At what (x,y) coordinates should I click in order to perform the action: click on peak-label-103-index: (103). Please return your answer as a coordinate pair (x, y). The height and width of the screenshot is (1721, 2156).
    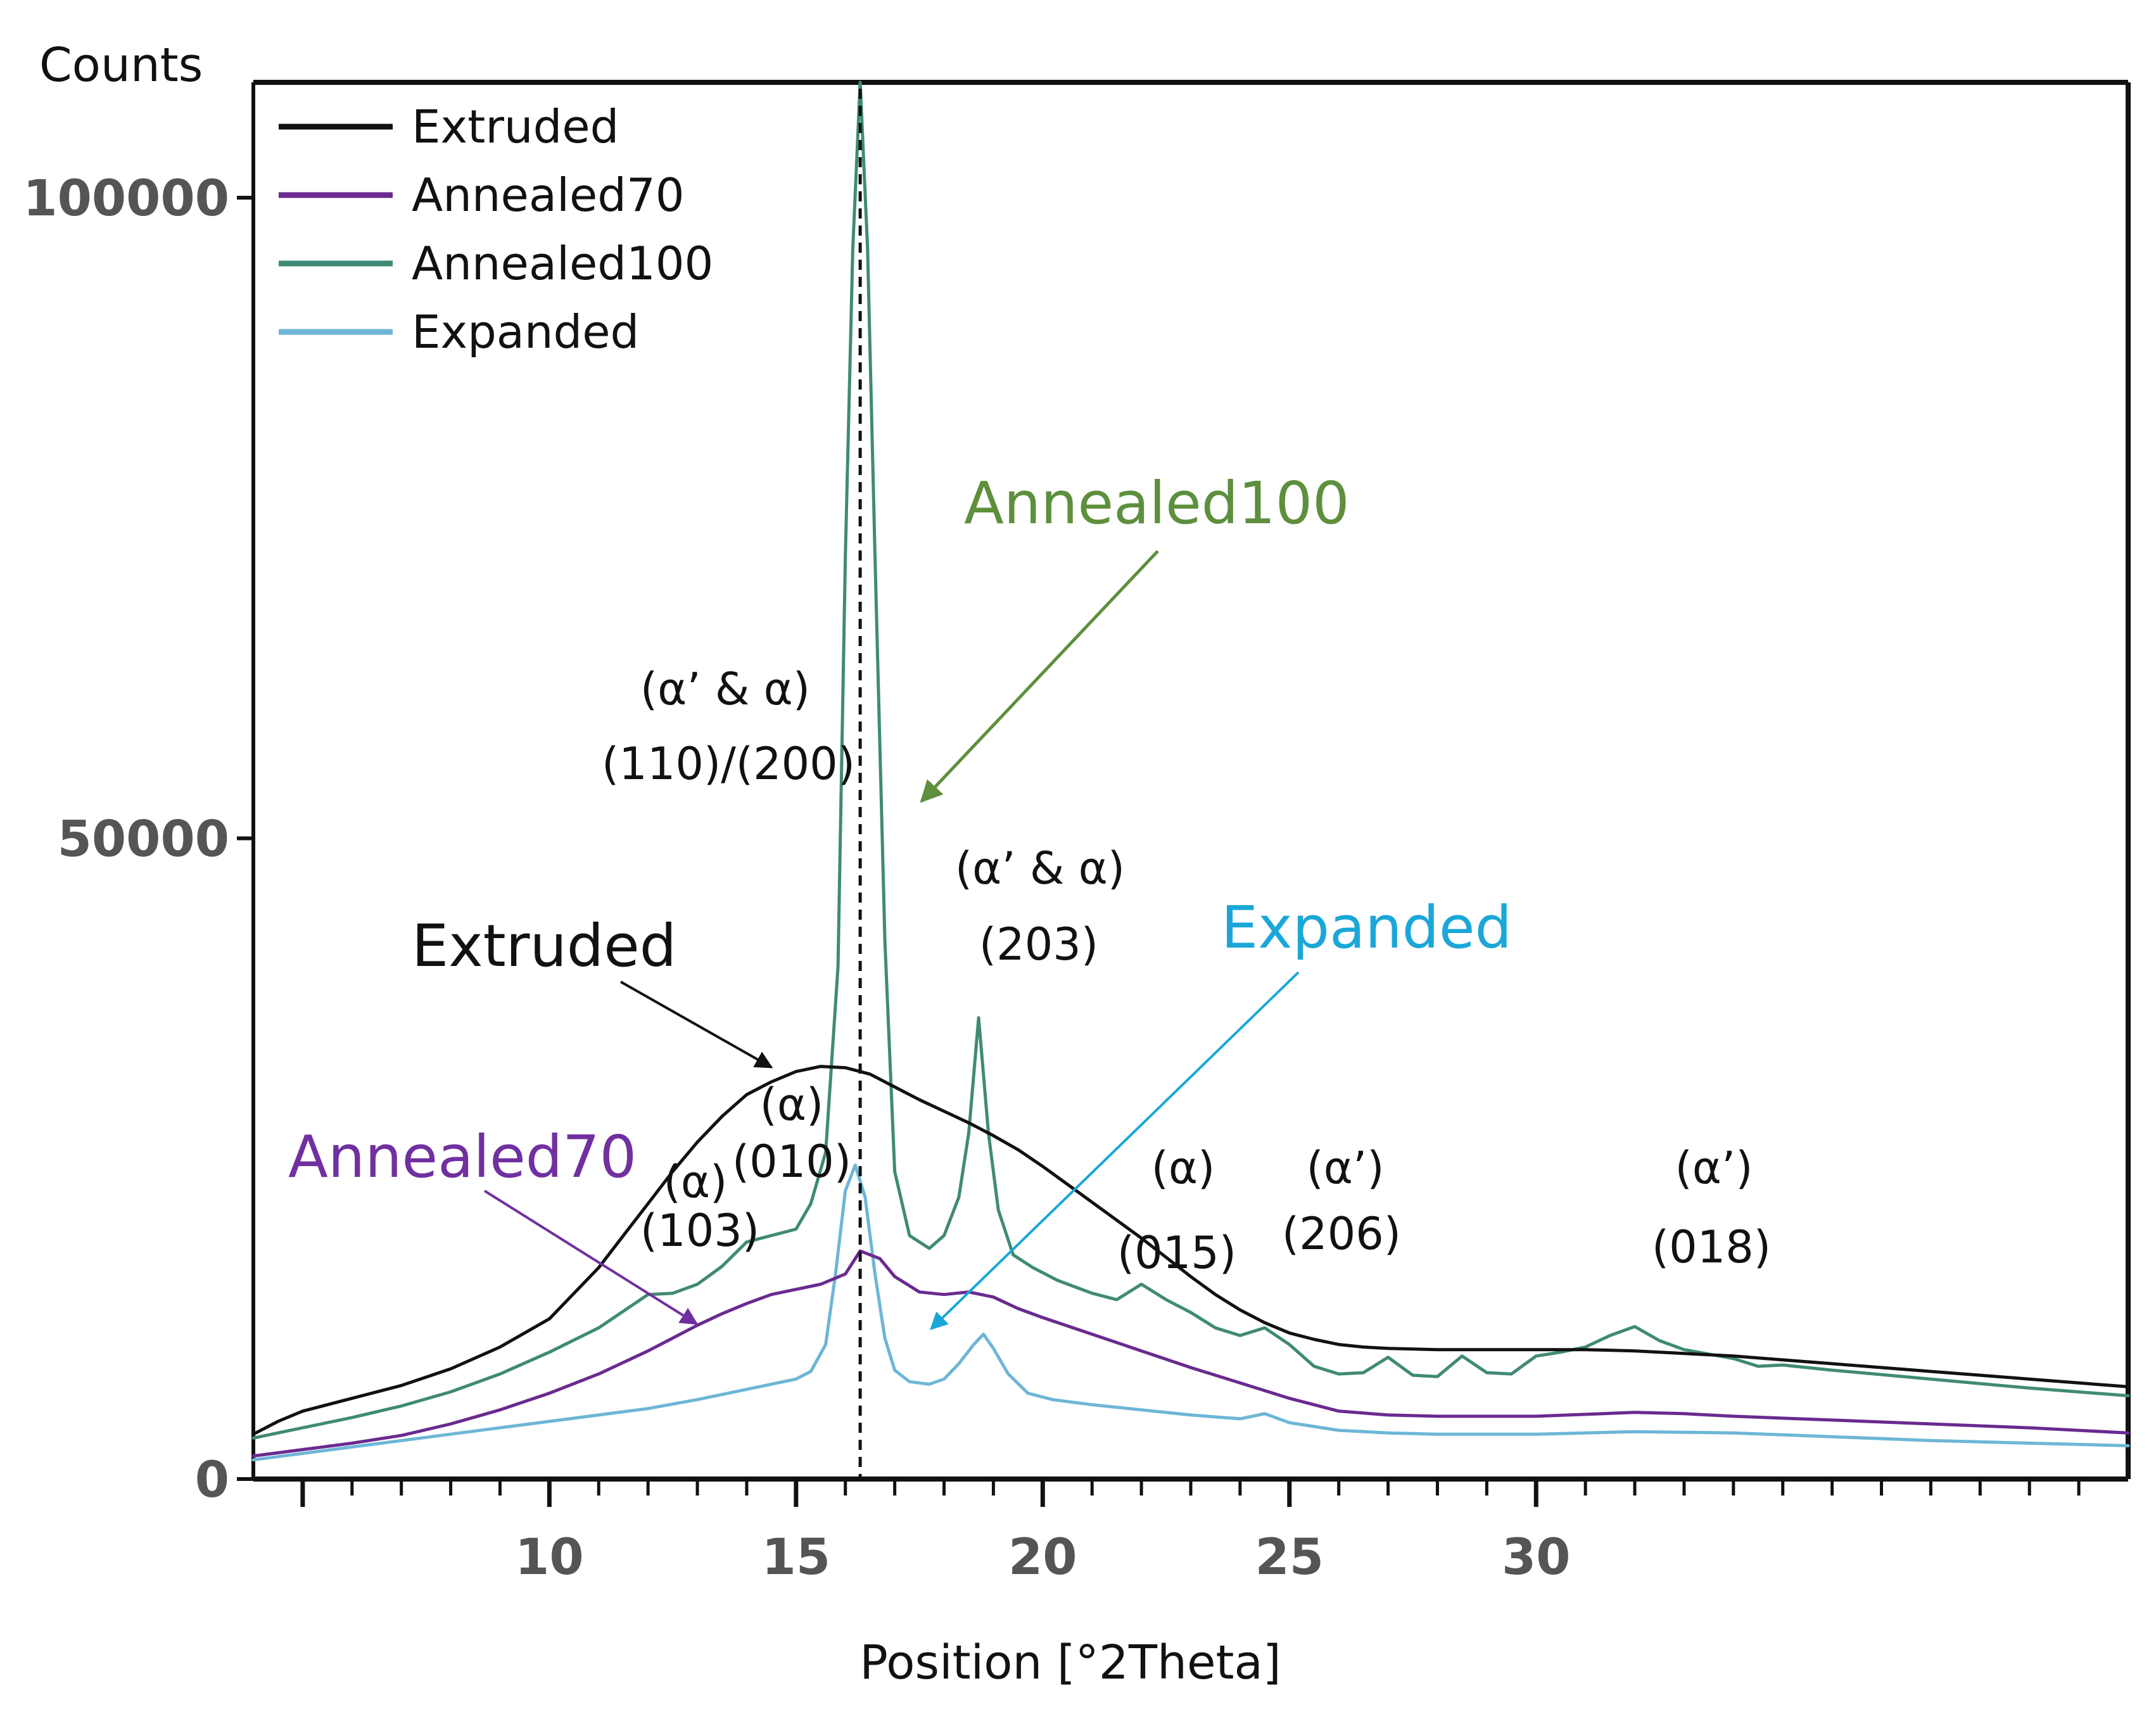
    Looking at the image, I should click on (699, 1231).